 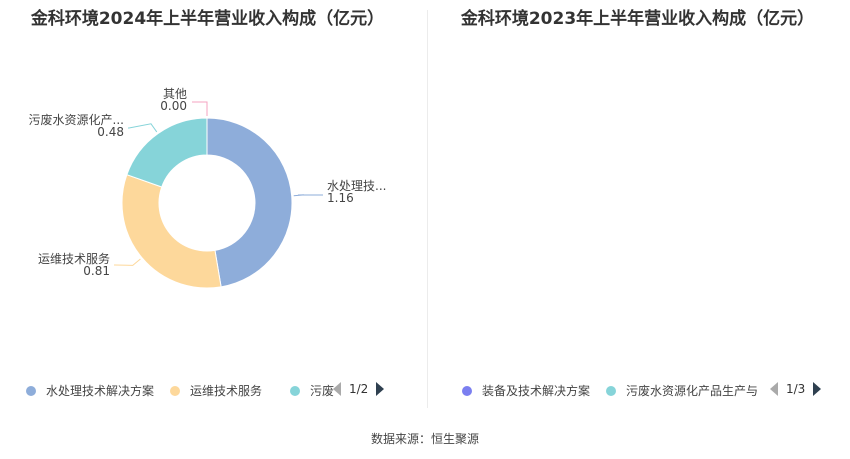 I want to click on legend-item: 污废, so click(x=312, y=390).